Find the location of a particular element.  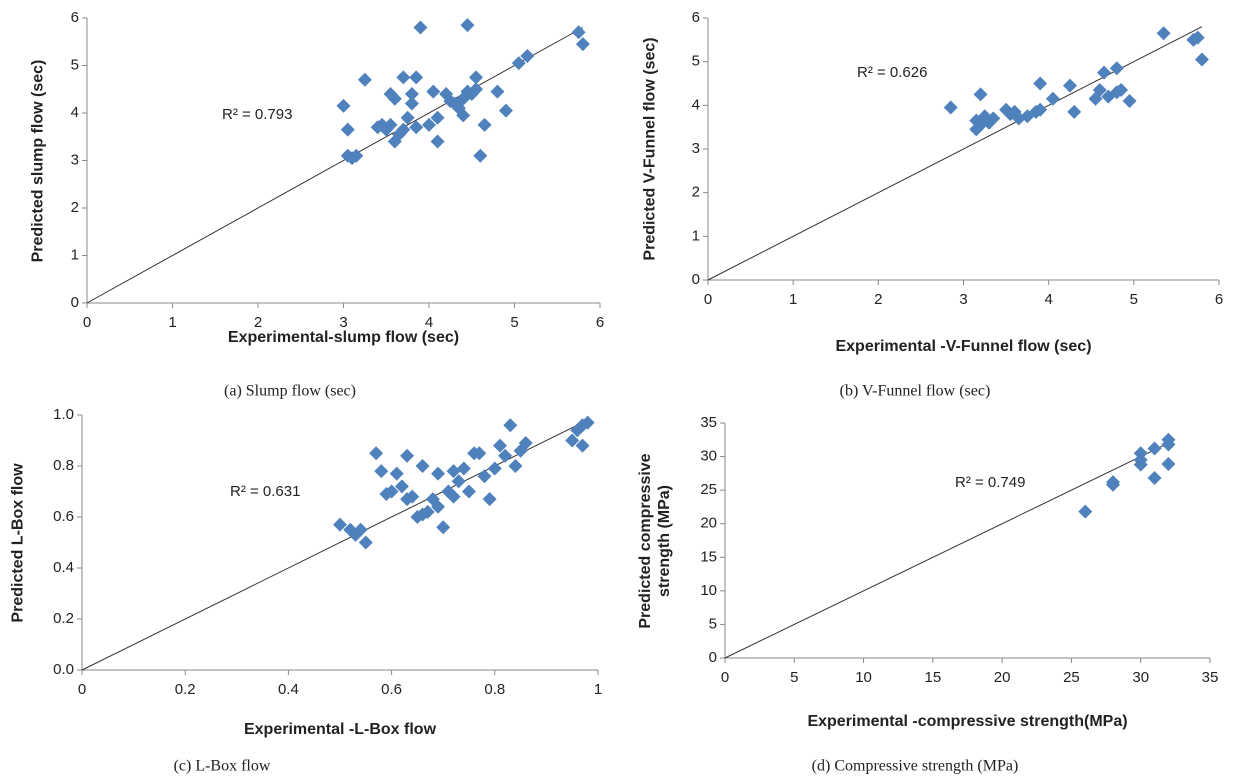

caption: (d) Compressive strength (MPa) is located at coordinates (915, 766).